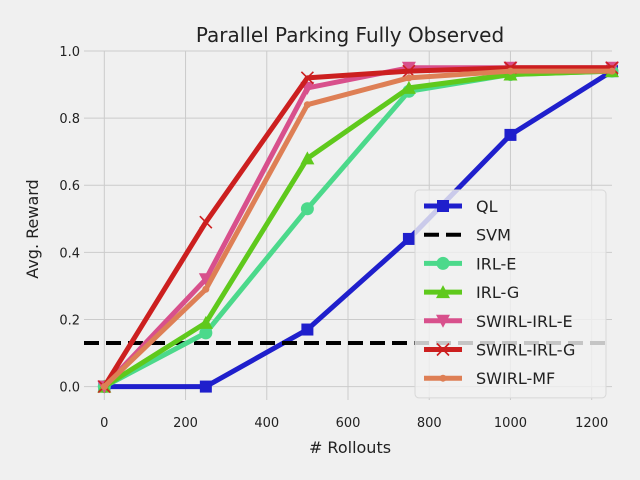  Describe the element at coordinates (461, 206) in the screenshot. I see `legend-item-ql: QL` at that location.